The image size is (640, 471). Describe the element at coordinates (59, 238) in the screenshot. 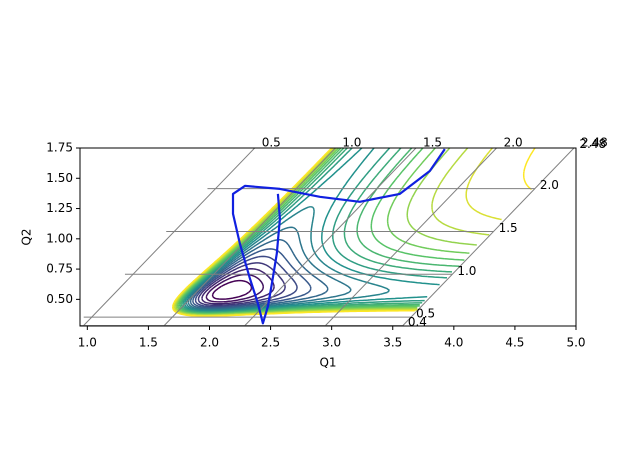

I see `y-tick-label: 1.00` at that location.